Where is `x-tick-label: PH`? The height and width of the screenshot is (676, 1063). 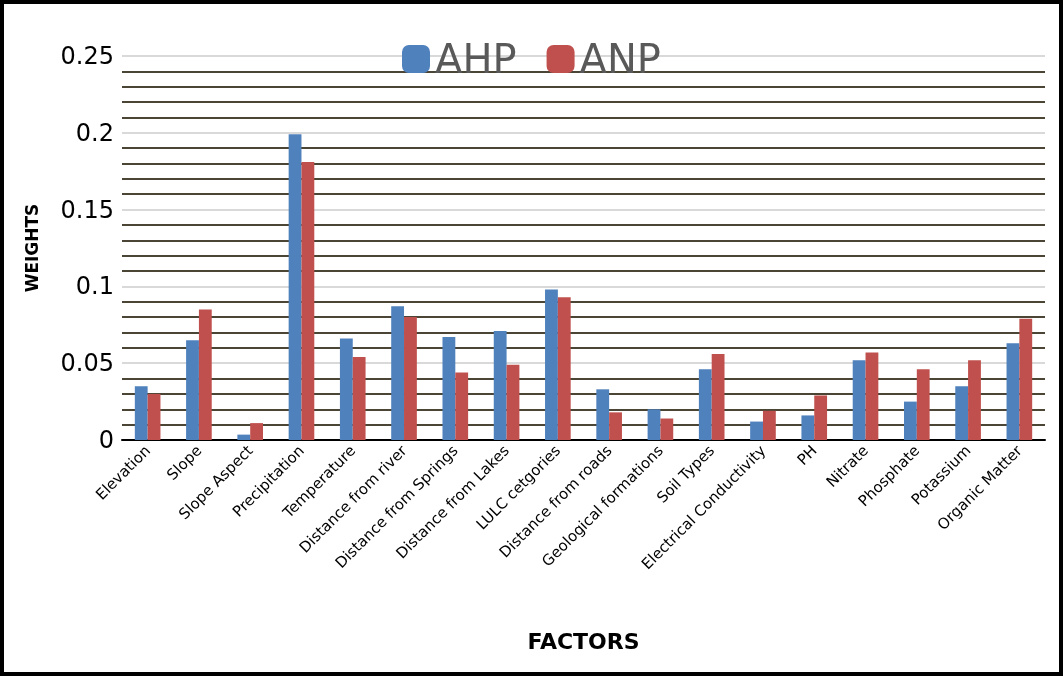
x-tick-label: PH is located at coordinates (807, 455).